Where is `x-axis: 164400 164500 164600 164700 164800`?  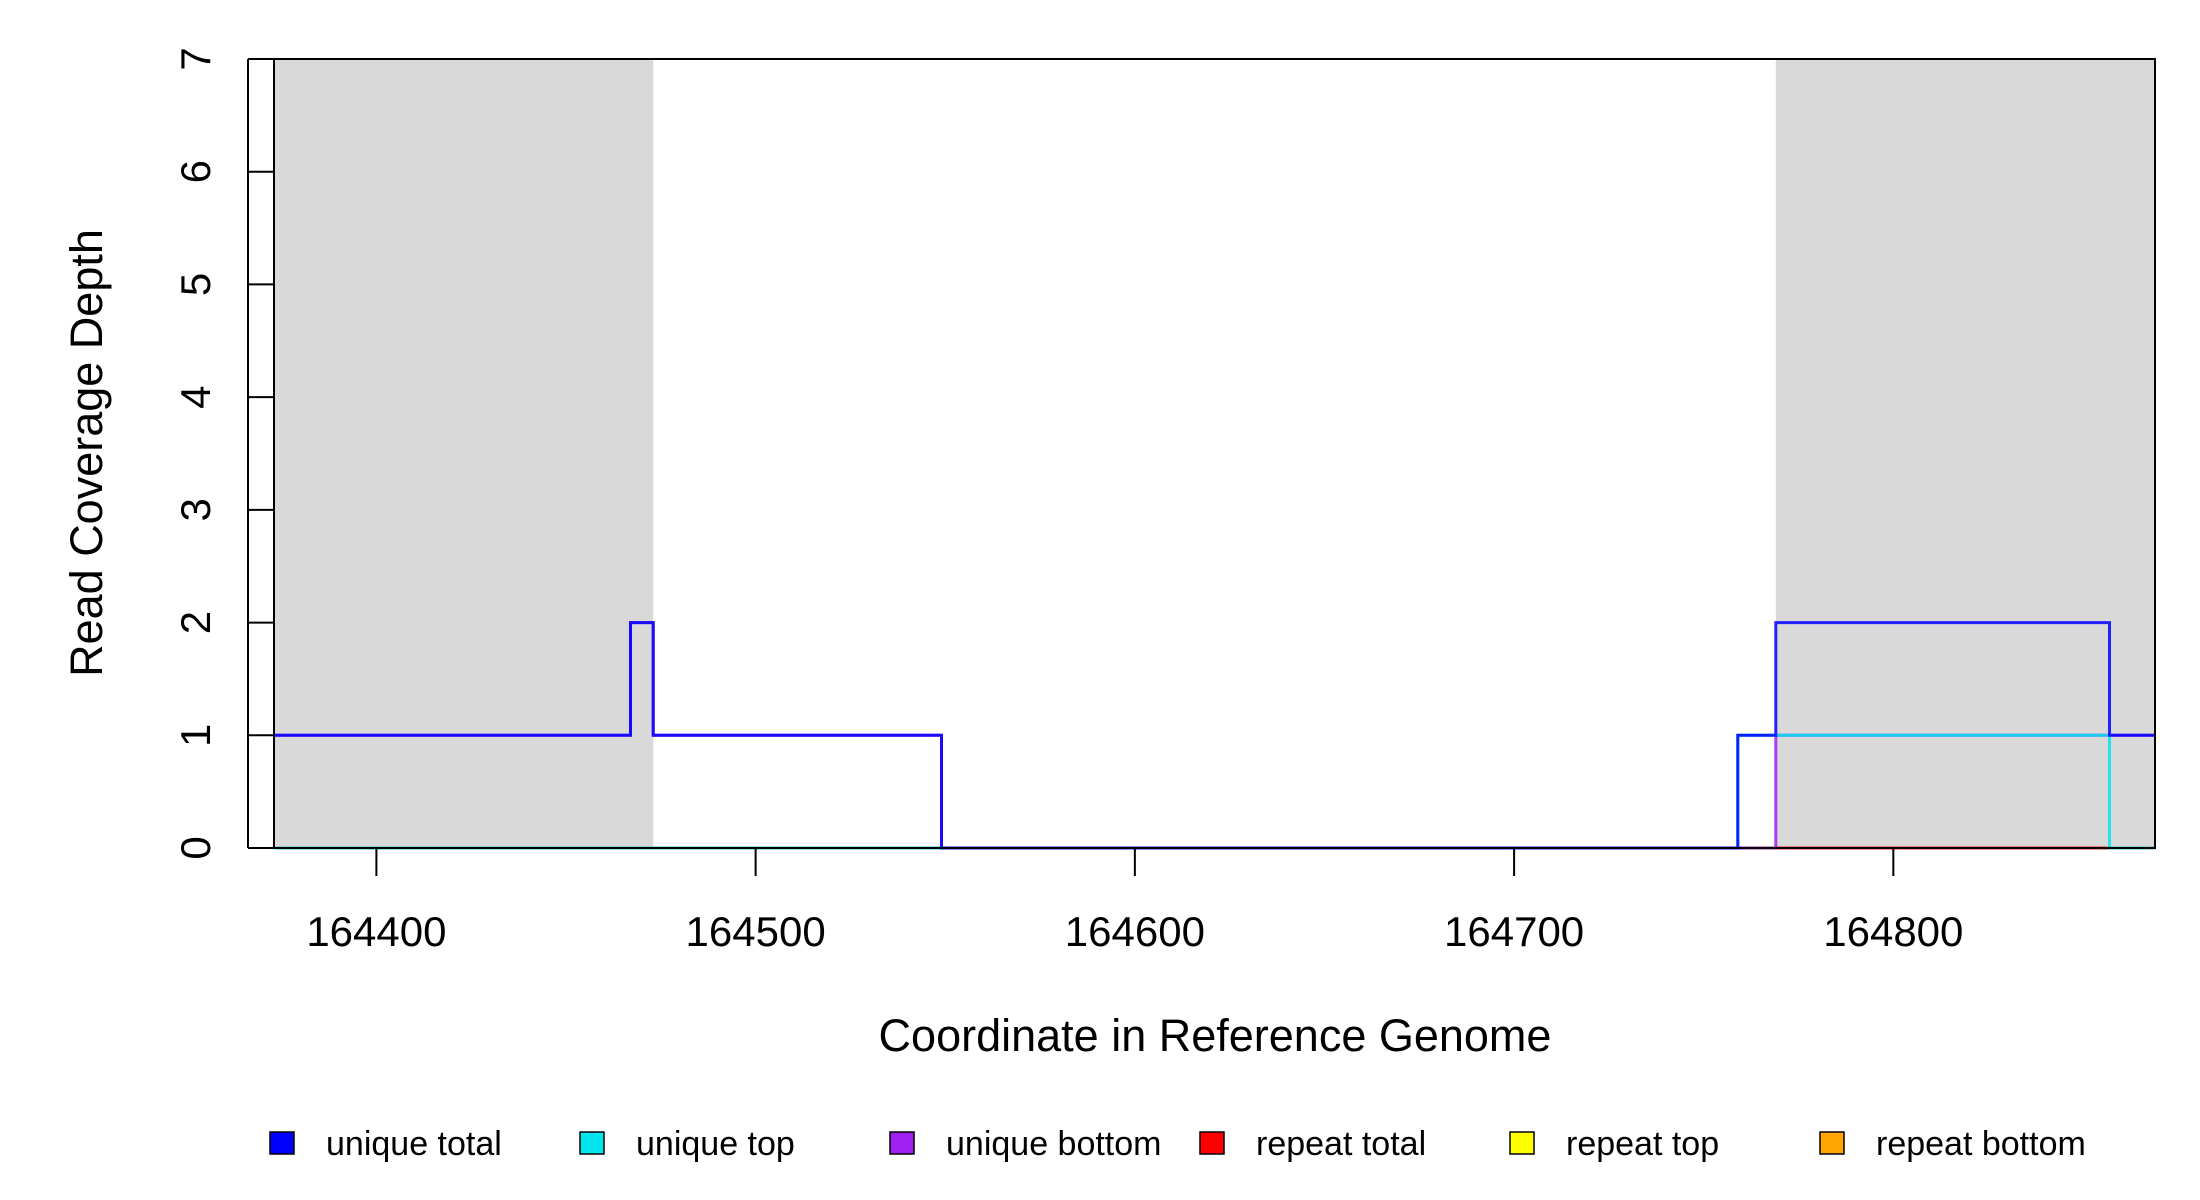 x-axis: 164400 164500 164600 164700 164800 is located at coordinates (1134, 901).